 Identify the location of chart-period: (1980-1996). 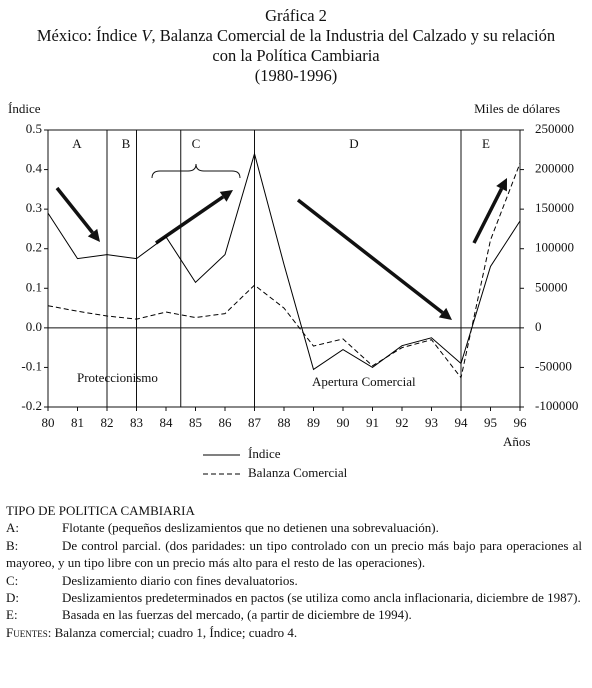
(296, 75).